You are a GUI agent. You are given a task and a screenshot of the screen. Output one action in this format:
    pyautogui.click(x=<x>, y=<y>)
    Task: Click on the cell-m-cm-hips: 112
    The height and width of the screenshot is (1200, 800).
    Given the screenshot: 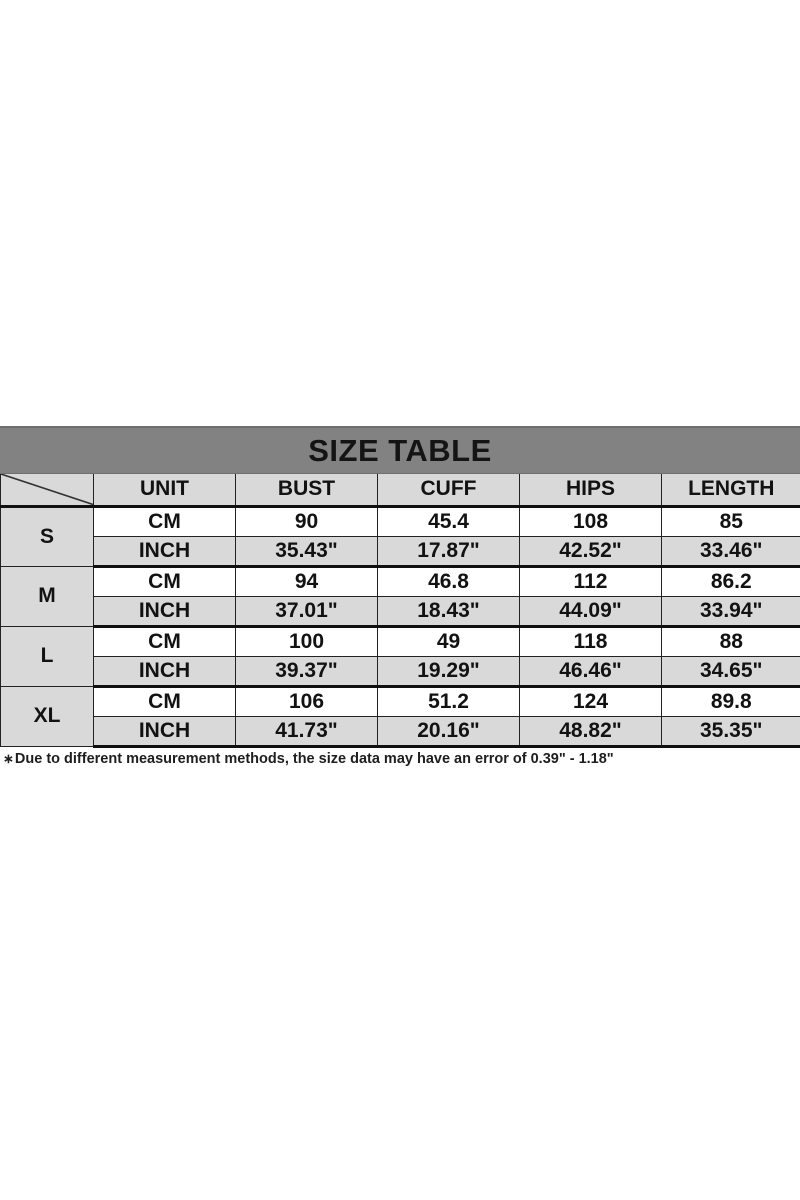 What is the action you would take?
    pyautogui.click(x=590, y=581)
    